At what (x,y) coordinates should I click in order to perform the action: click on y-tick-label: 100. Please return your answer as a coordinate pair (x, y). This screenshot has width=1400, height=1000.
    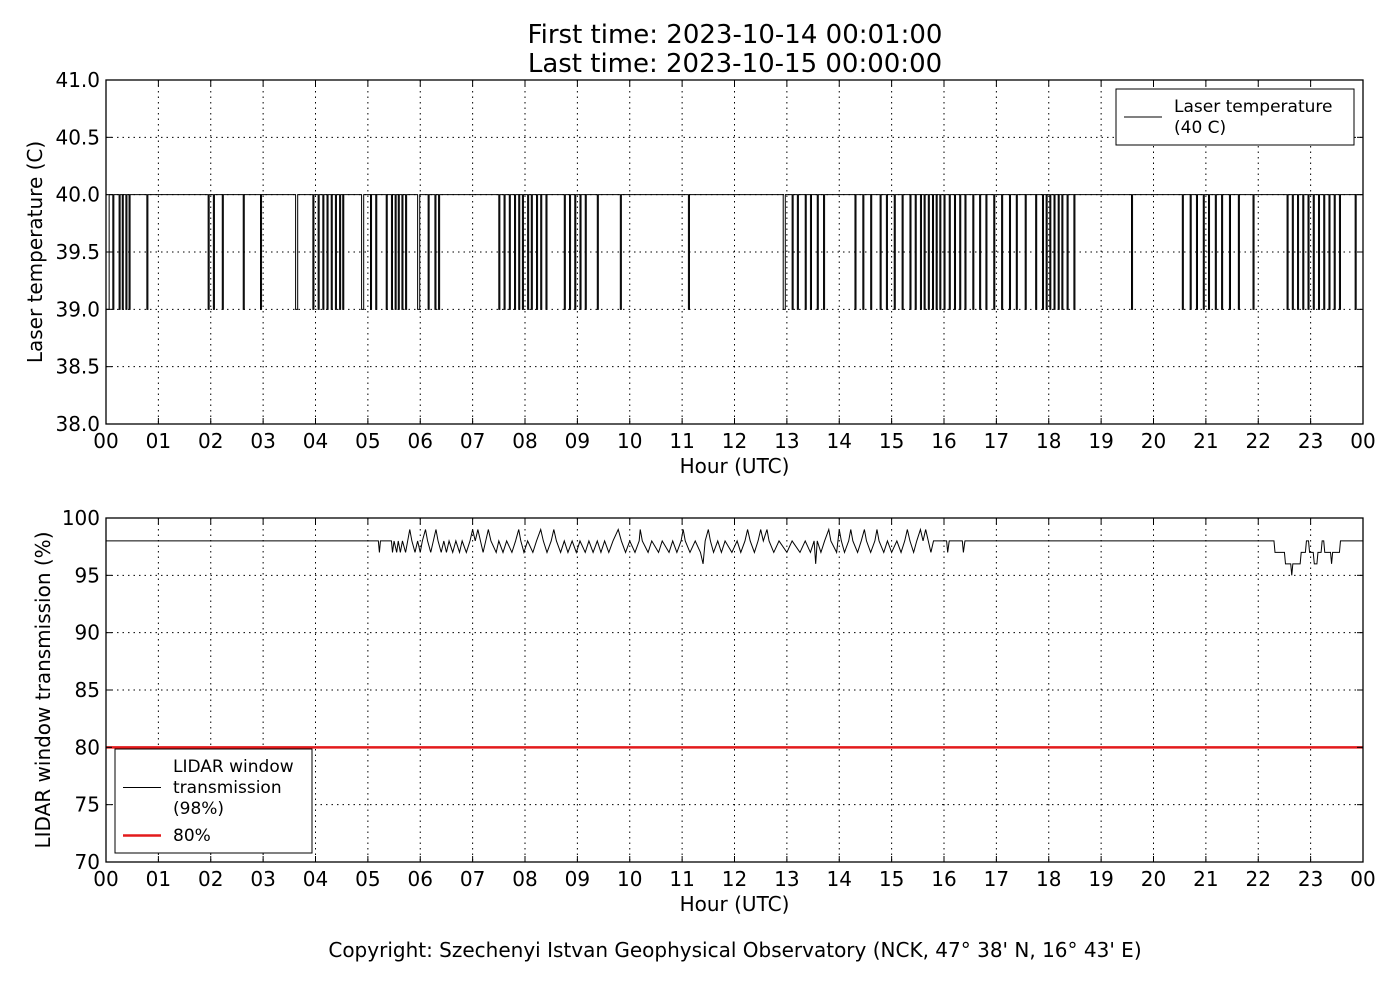
    Looking at the image, I should click on (81, 518).